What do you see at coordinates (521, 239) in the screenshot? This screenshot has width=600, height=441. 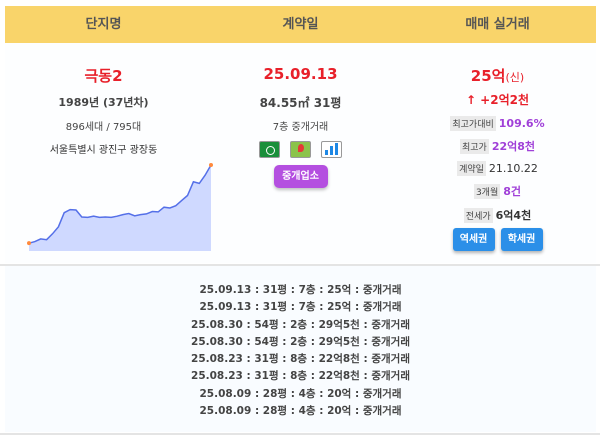 I see `school-area-button: 학세권` at bounding box center [521, 239].